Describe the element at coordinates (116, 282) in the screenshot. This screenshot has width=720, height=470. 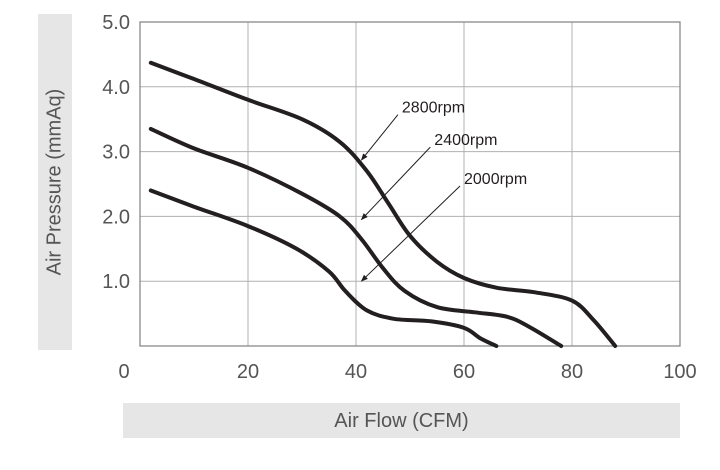
I see `y-tick-label: 1.0` at that location.